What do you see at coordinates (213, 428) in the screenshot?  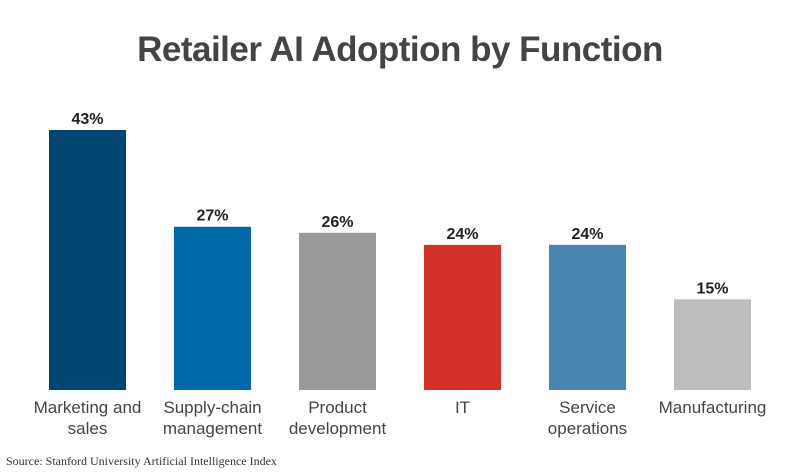 I see `category-label: management` at bounding box center [213, 428].